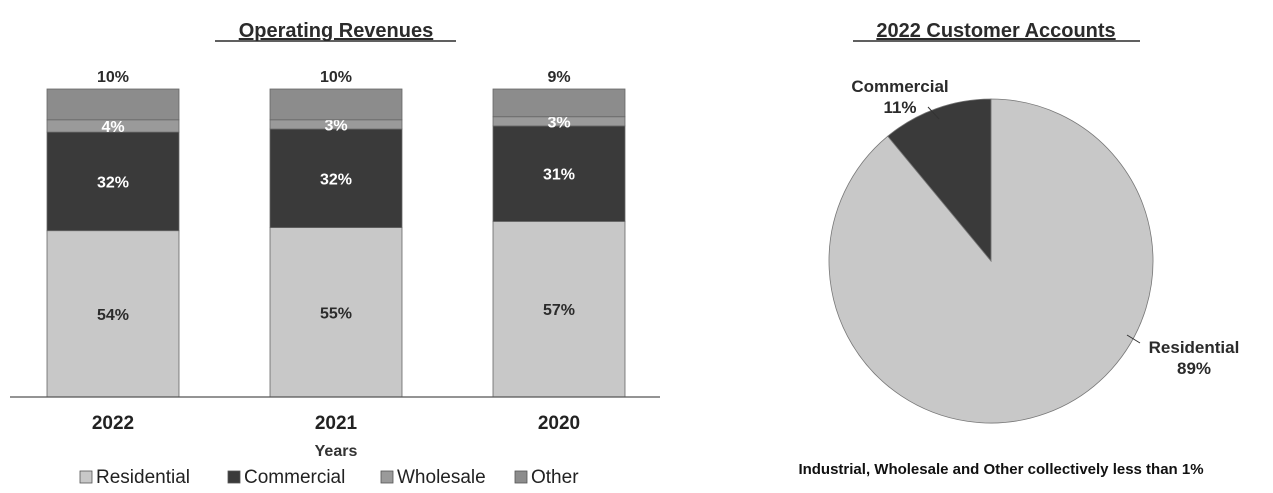 The width and height of the screenshot is (1273, 493). I want to click on data-label-wholesale-2020: 3%, so click(558, 122).